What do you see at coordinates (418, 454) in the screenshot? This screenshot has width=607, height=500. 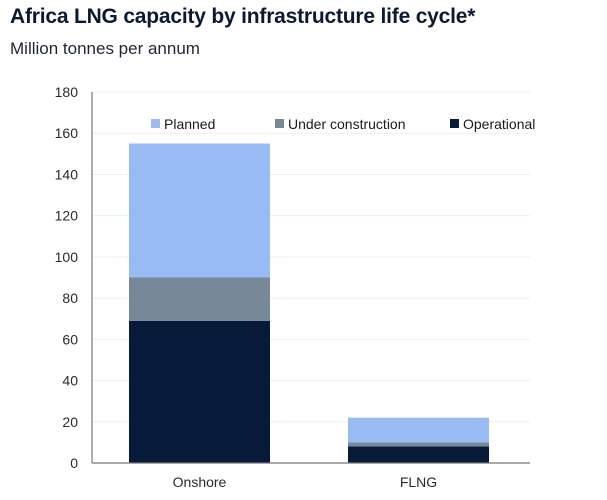 I see `bar-operational-flng` at bounding box center [418, 454].